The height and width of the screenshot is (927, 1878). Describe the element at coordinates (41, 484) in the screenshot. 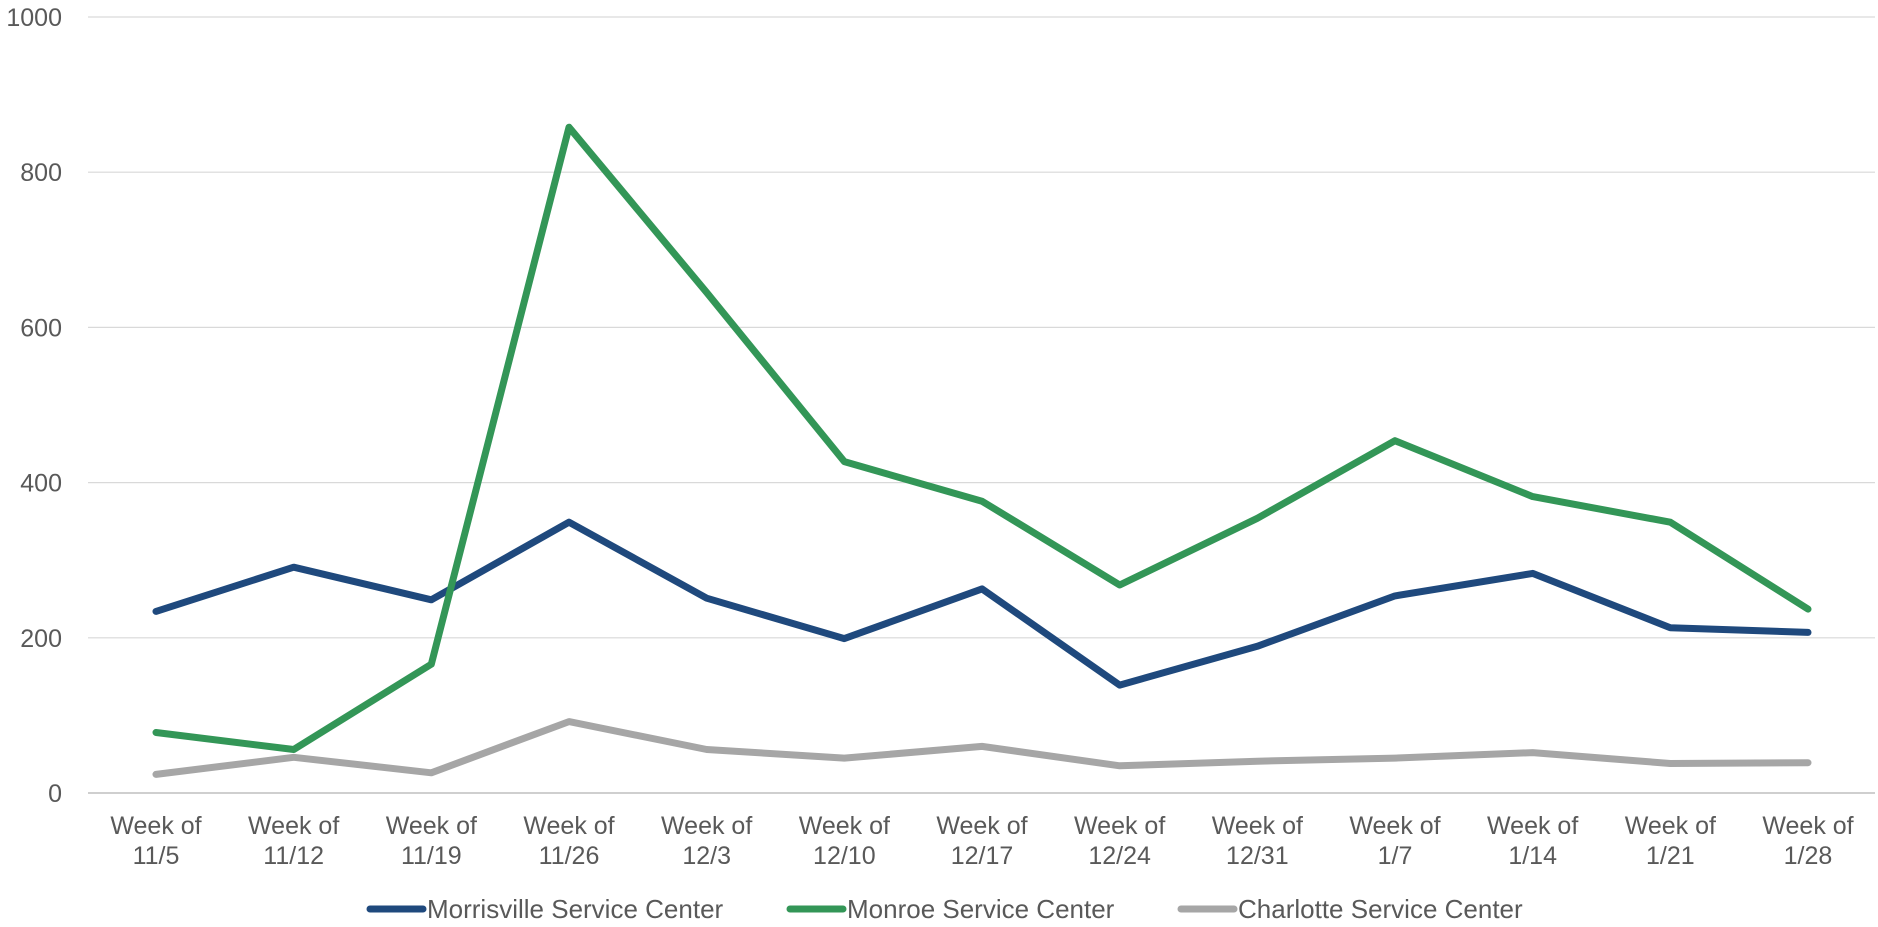

I see `y-tick-label: 400` at that location.